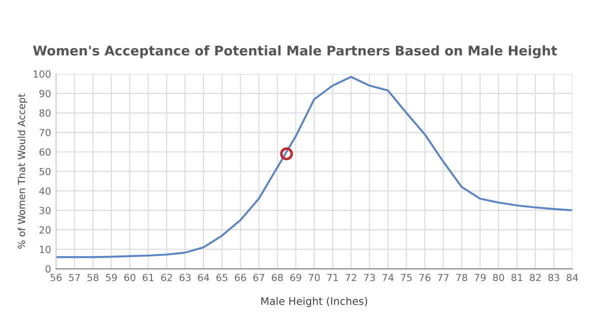 The height and width of the screenshot is (336, 590). I want to click on x-tick-label: 62, so click(166, 278).